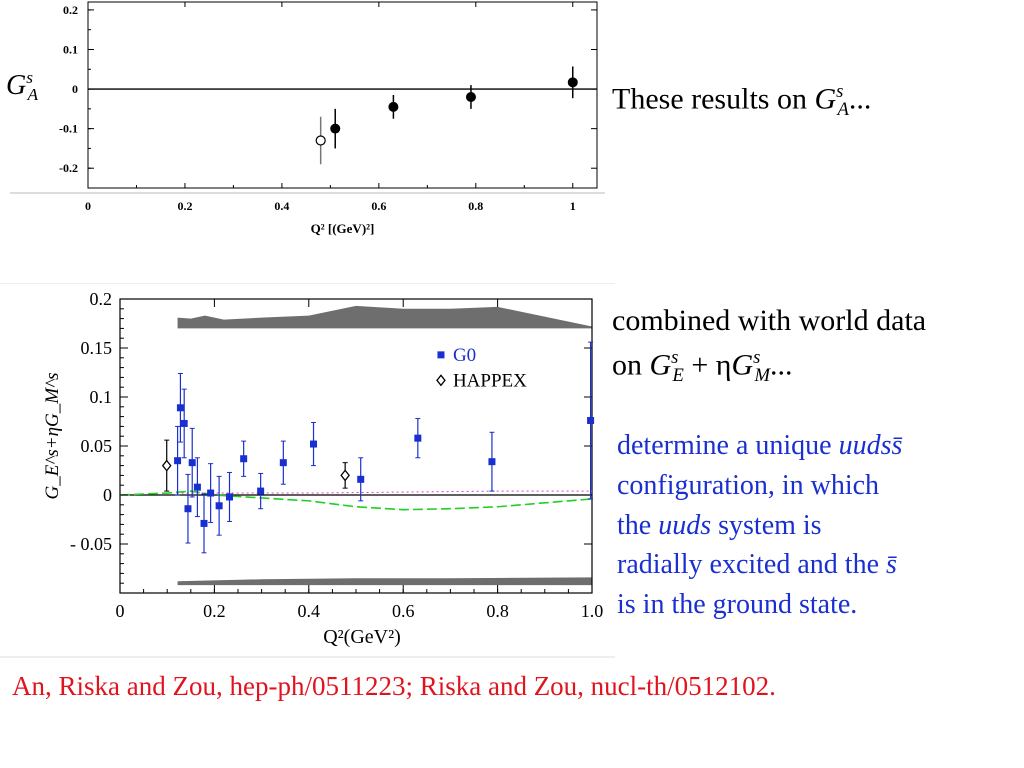 The height and width of the screenshot is (768, 1024). What do you see at coordinates (737, 604) in the screenshot?
I see `conclusion-line-5: is in the ground state.` at bounding box center [737, 604].